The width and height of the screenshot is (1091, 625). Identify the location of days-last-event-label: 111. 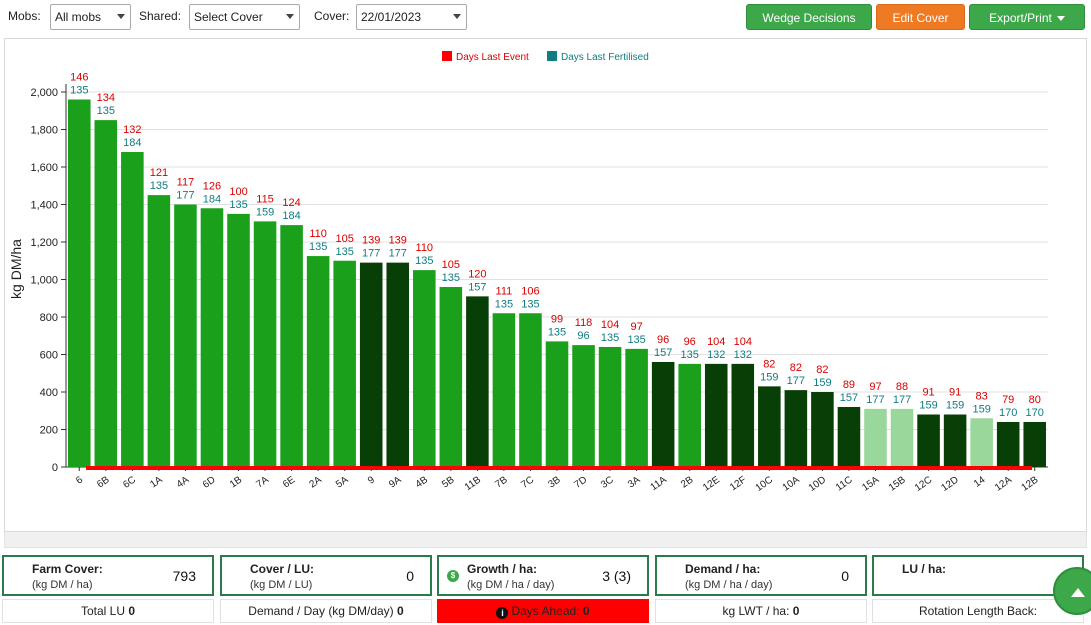
(504, 291).